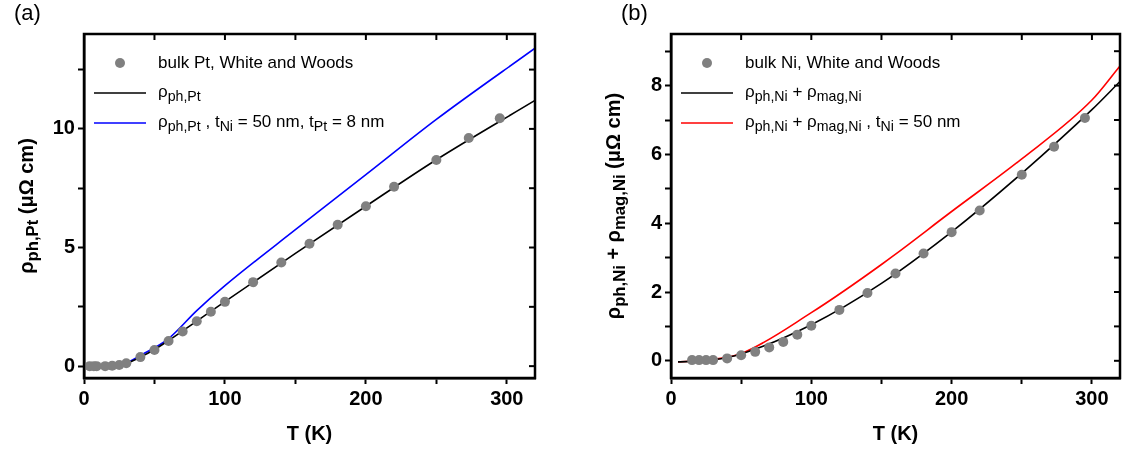 The width and height of the screenshot is (1130, 464). What do you see at coordinates (656, 290) in the screenshot?
I see `y-tick-label: 2` at bounding box center [656, 290].